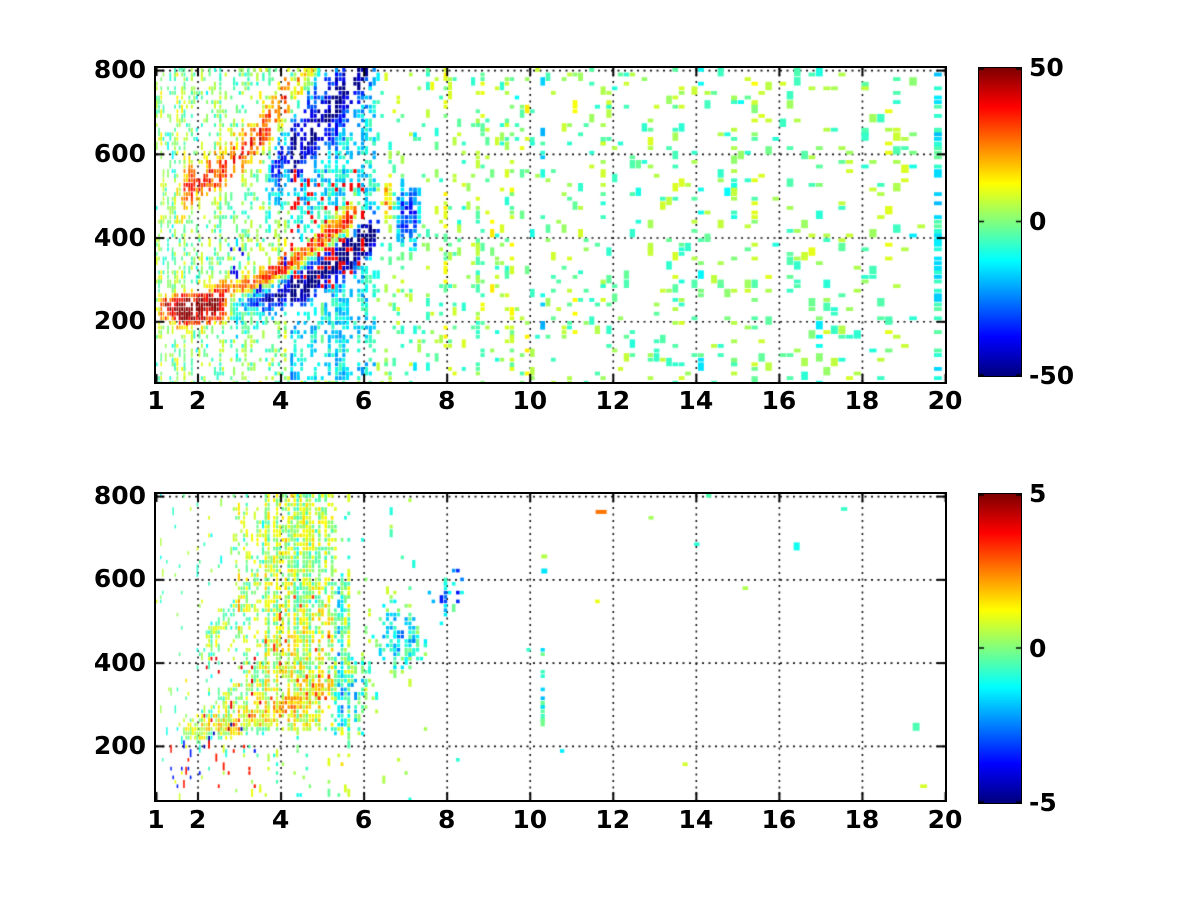 This screenshot has height=900, width=1200. Describe the element at coordinates (1046, 67) in the screenshot. I see `colorbar-tick-label: 50` at that location.